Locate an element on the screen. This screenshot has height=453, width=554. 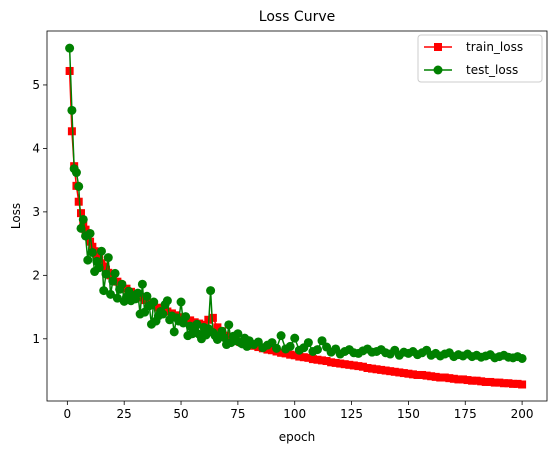
x-axis: 0 25 50 75 100 125 150 175 200 is located at coordinates (299, 411).